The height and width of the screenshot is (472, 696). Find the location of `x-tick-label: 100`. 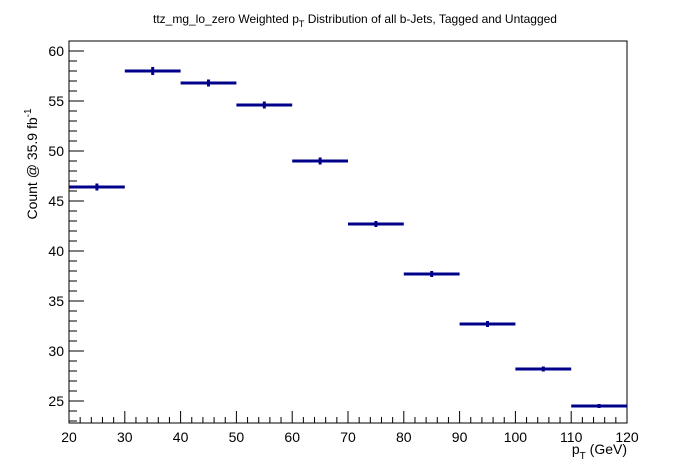

x-tick-label: 100 is located at coordinates (516, 437).